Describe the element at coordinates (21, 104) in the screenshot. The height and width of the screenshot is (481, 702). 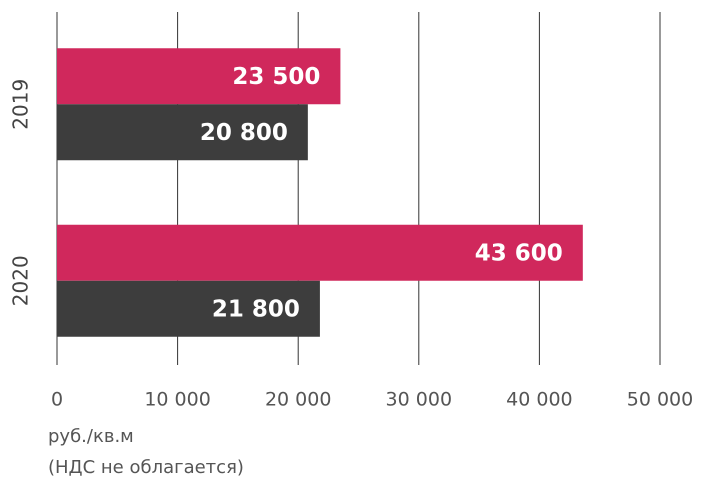
I see `category-label: 2019` at that location.